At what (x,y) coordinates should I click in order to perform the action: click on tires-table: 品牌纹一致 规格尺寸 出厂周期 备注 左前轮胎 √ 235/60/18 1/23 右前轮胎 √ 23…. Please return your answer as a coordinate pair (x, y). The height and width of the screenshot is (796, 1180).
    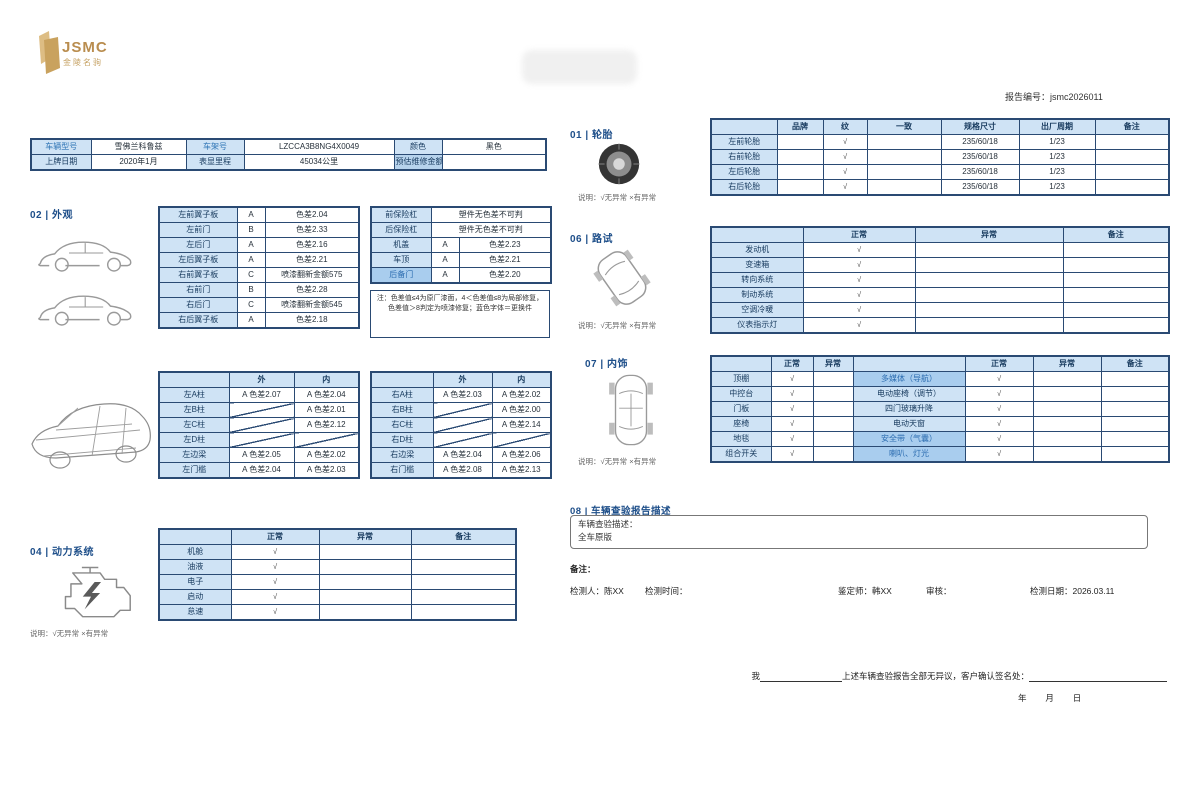
    Looking at the image, I should click on (940, 157).